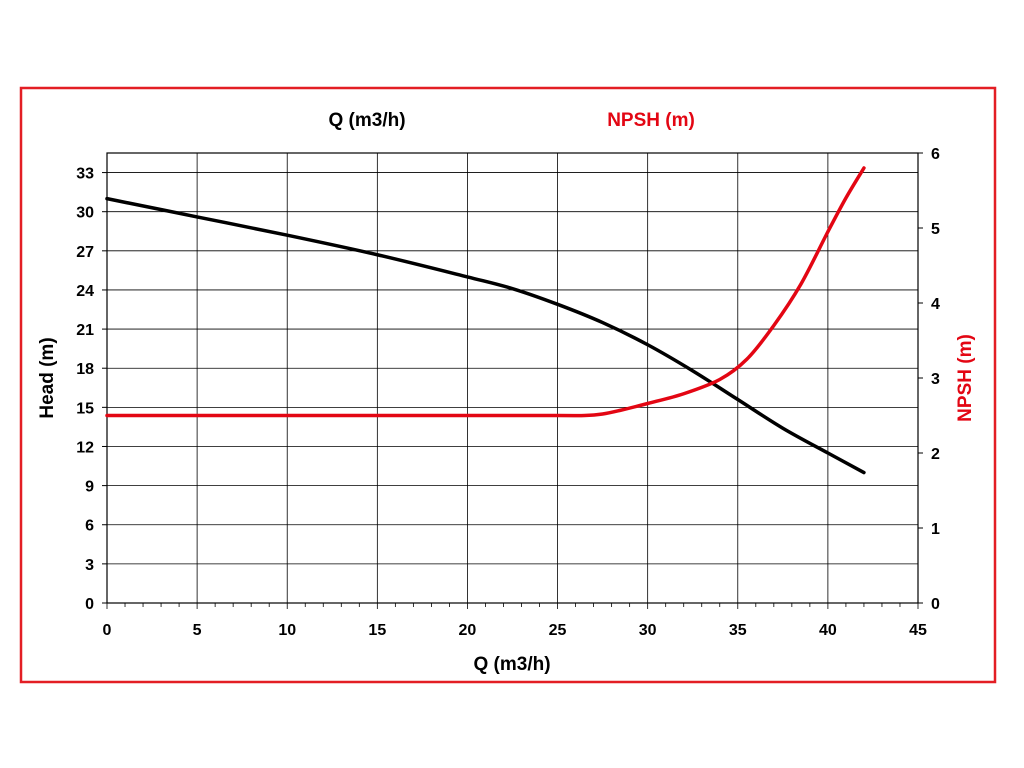  I want to click on x-tick-label: 15, so click(377, 630).